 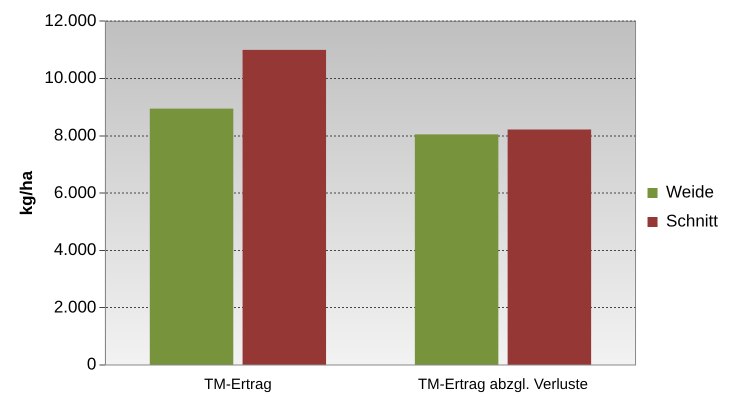 I want to click on y-tick-label: 8.000, so click(x=75, y=134).